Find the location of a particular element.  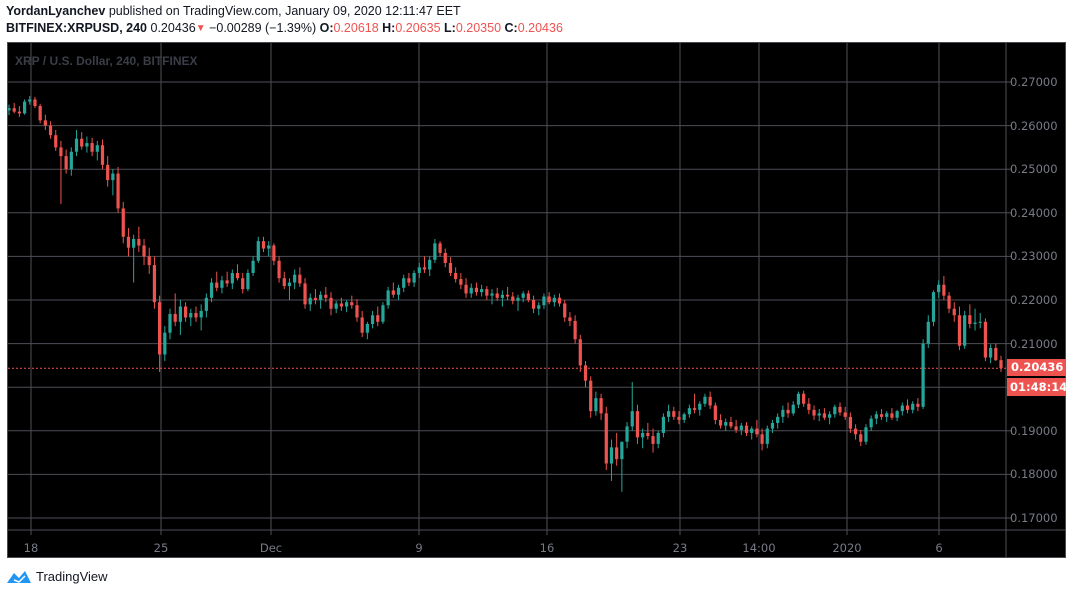

close-value: 0.20436 is located at coordinates (540, 28).